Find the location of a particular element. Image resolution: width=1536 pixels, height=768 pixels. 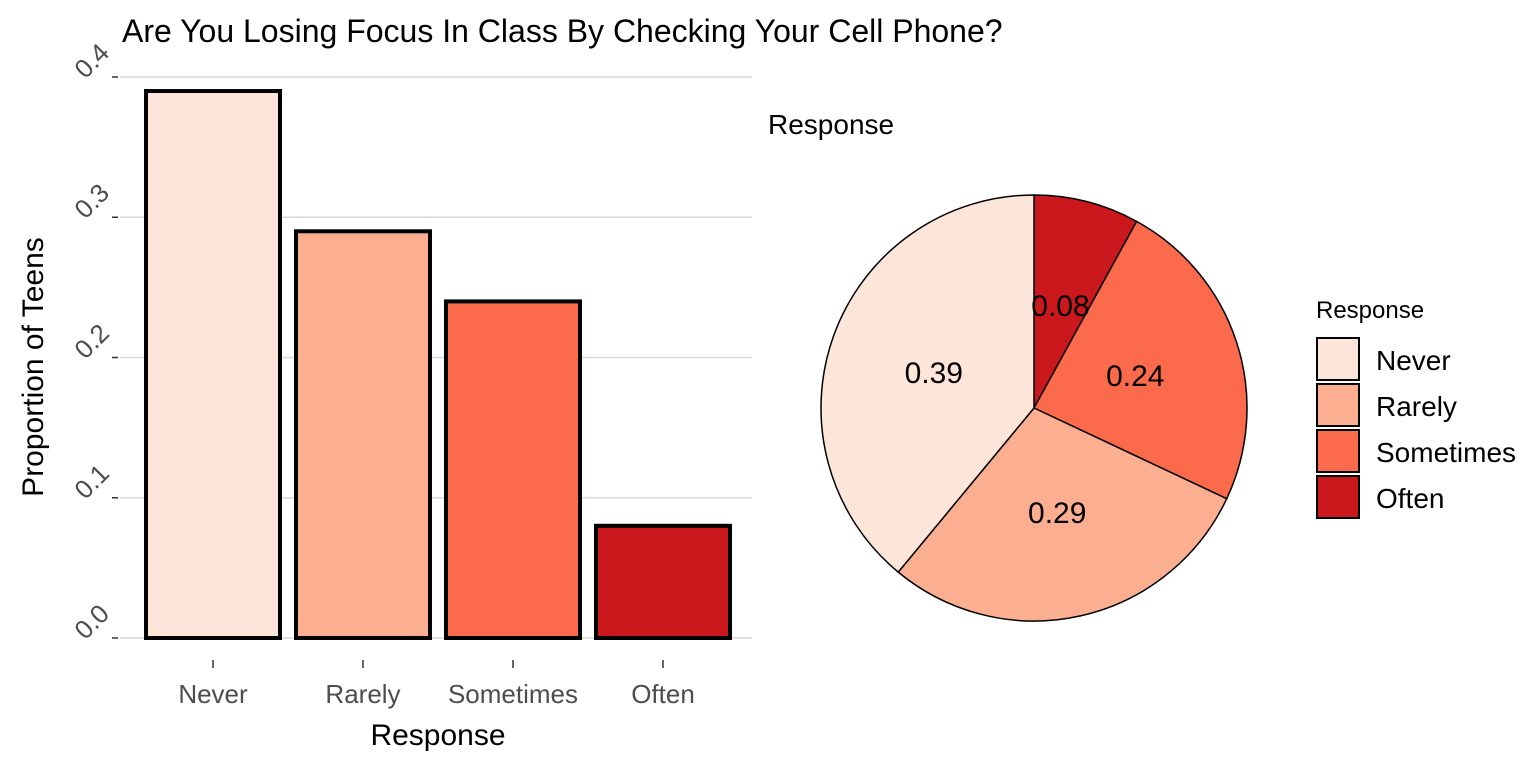

legend-label: Often is located at coordinates (1410, 498).